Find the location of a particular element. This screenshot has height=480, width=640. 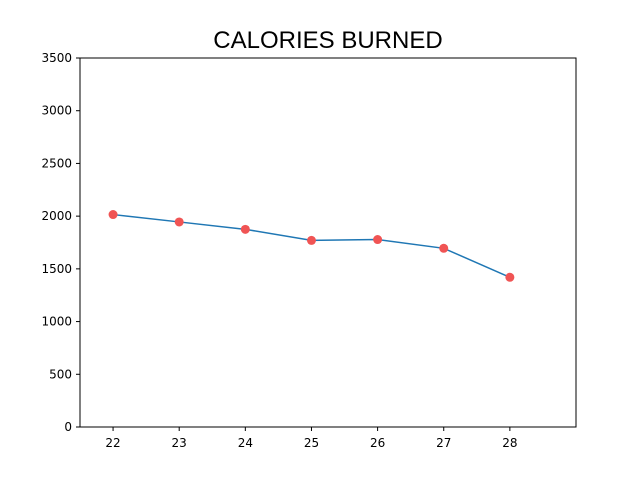

y-tick-label: 0 is located at coordinates (68, 427).